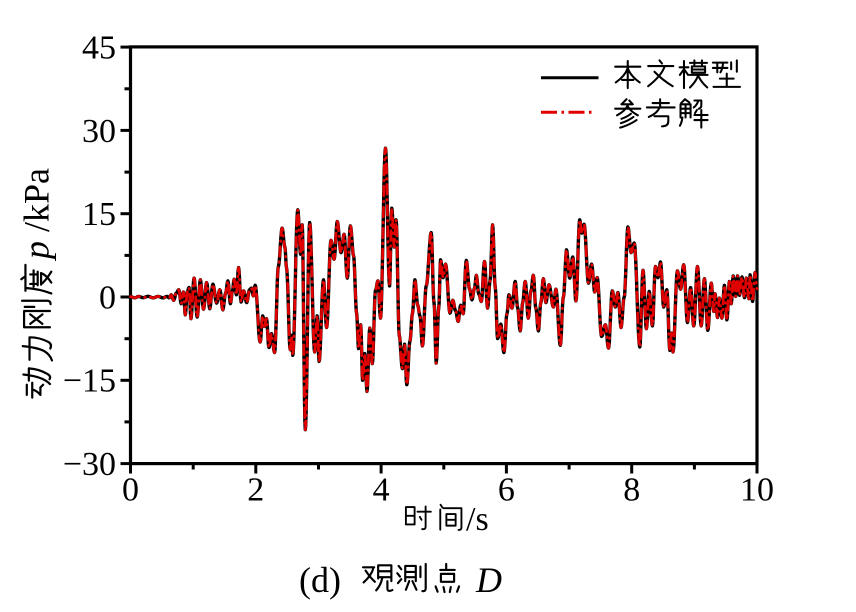 This screenshot has width=856, height=612. Describe the element at coordinates (99, 48) in the screenshot. I see `svg-text: 45` at that location.